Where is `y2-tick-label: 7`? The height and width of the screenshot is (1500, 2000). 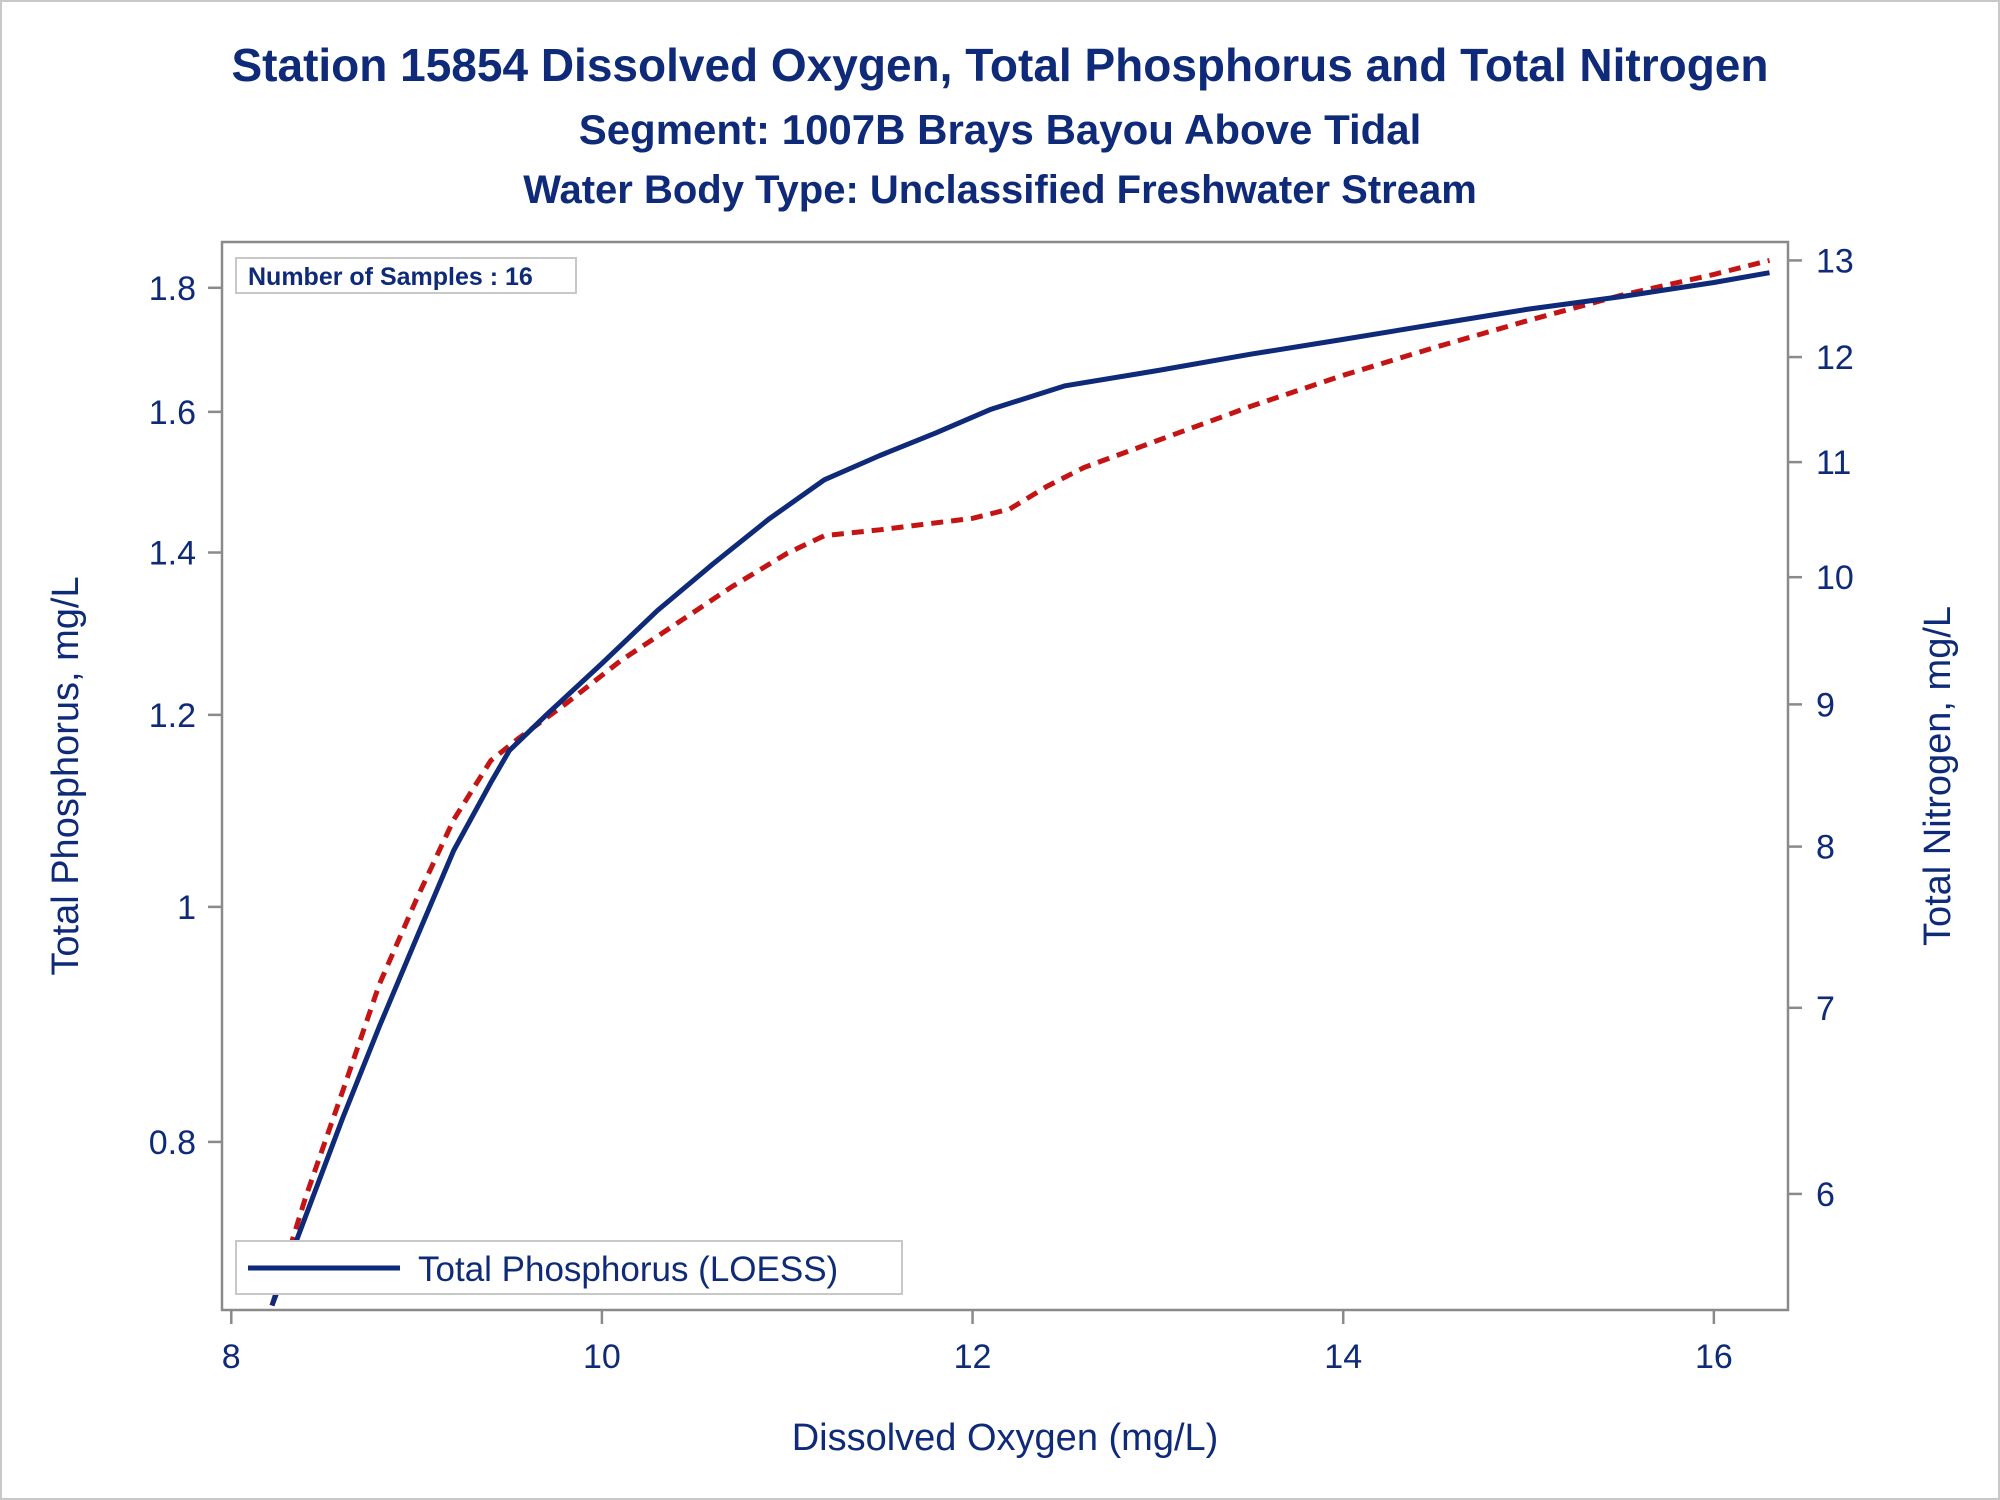
y2-tick-label: 7 is located at coordinates (1825, 1009).